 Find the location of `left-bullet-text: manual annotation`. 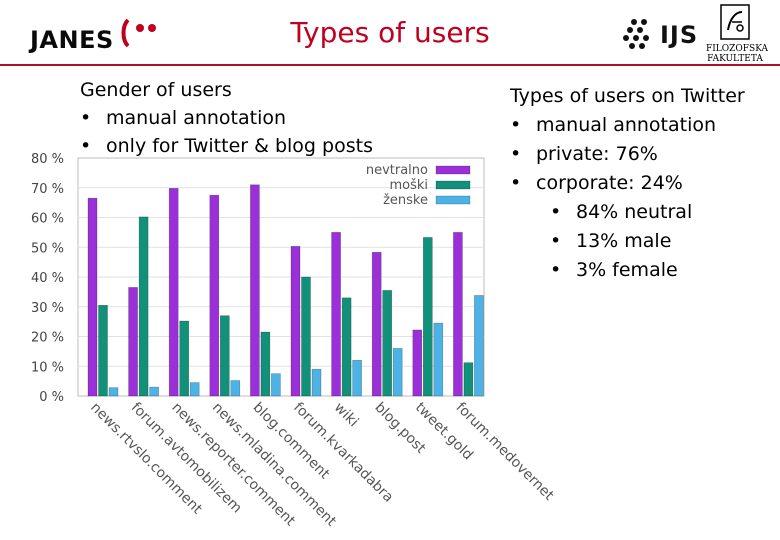

left-bullet-text: manual annotation is located at coordinates (196, 118).